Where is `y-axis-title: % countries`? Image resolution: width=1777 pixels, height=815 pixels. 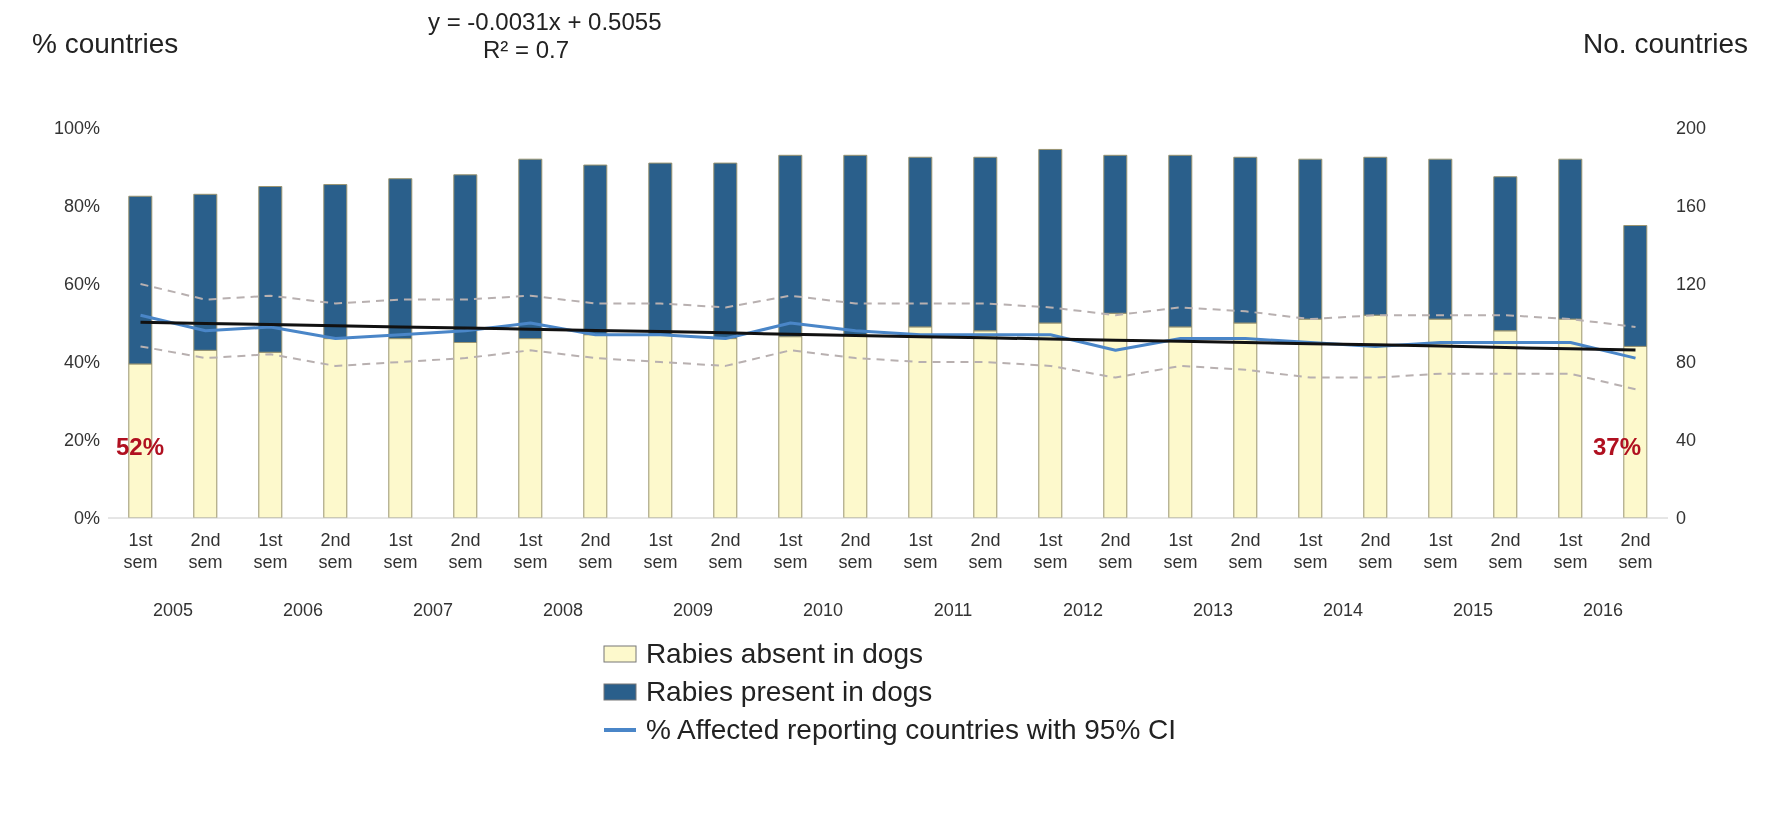
y-axis-title: % countries is located at coordinates (105, 43).